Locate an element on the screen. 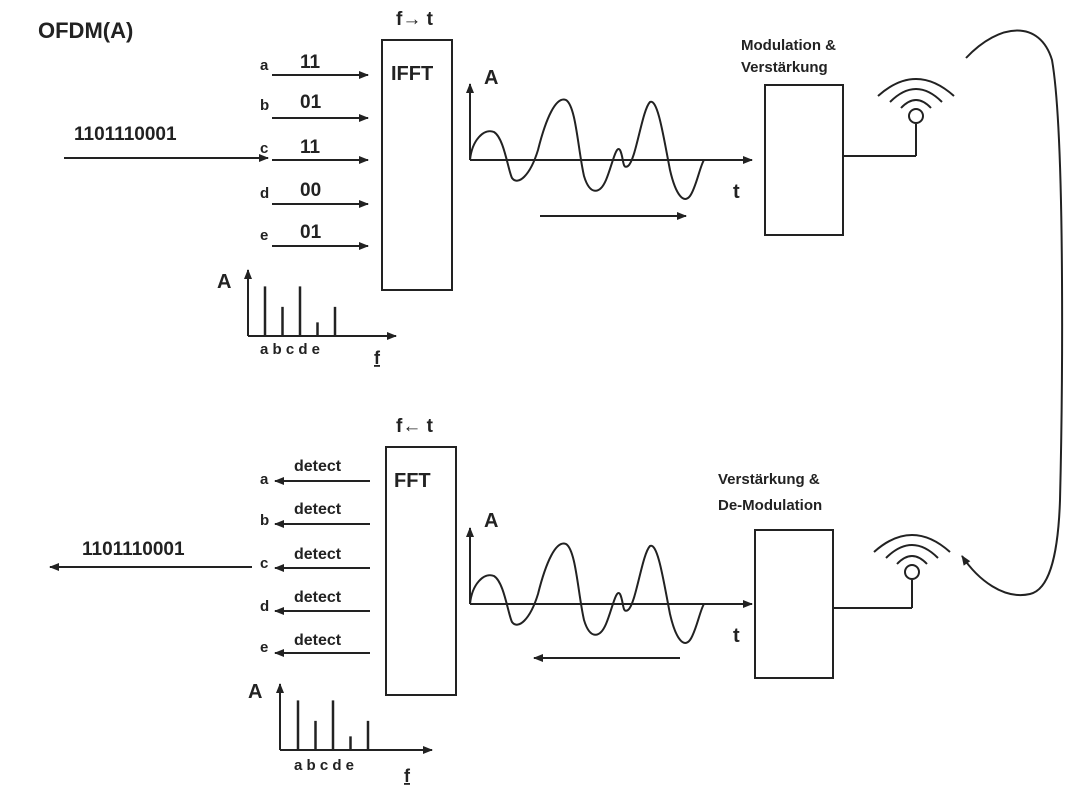  tx-spectrum-ylabel: A is located at coordinates (224, 282).